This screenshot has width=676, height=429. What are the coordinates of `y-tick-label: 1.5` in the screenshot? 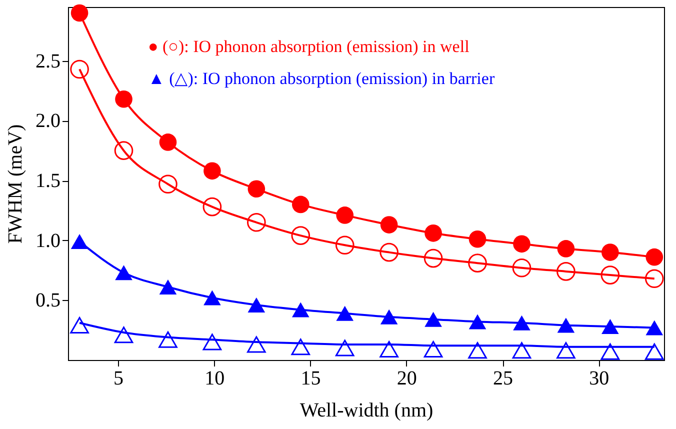 It's located at (48, 181).